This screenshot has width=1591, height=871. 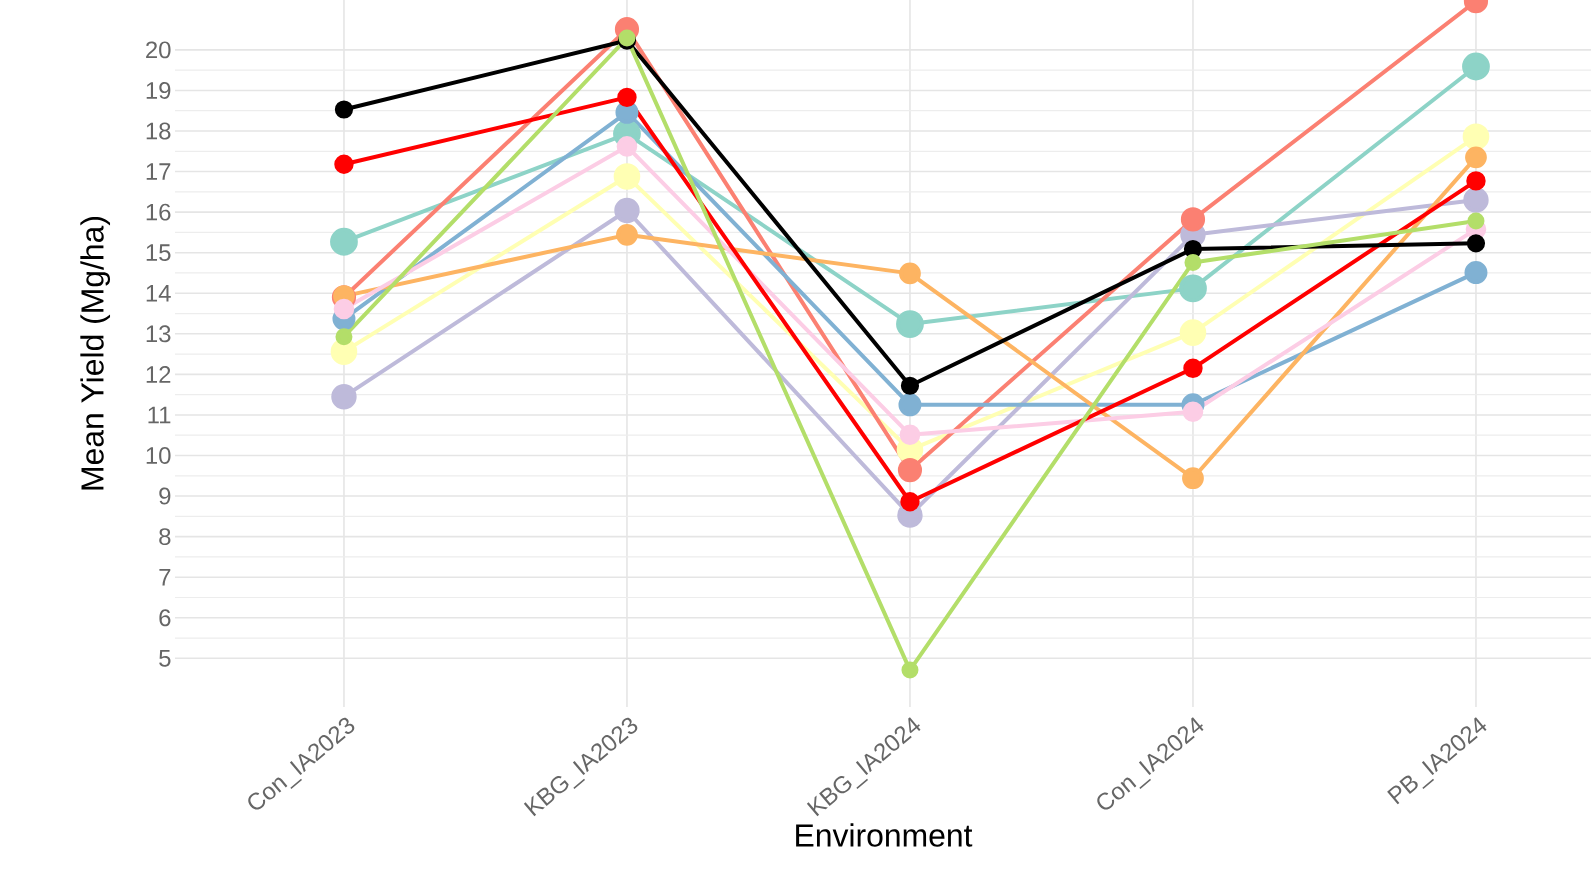 What do you see at coordinates (158, 293) in the screenshot?
I see `y-tick-label: 14` at bounding box center [158, 293].